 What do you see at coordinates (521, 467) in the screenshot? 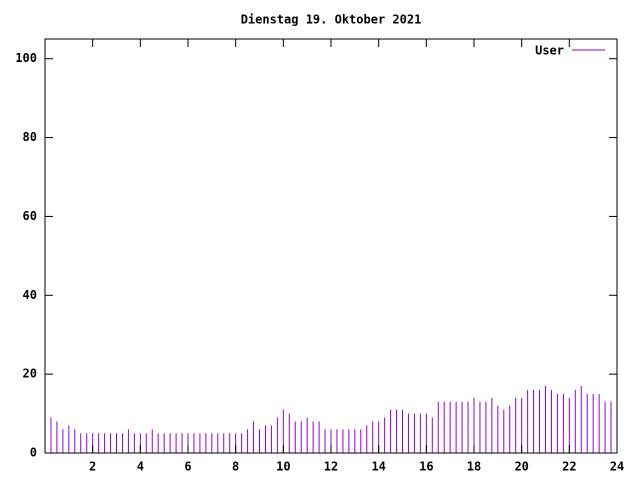
I see `x-tick-label: 20` at bounding box center [521, 467].